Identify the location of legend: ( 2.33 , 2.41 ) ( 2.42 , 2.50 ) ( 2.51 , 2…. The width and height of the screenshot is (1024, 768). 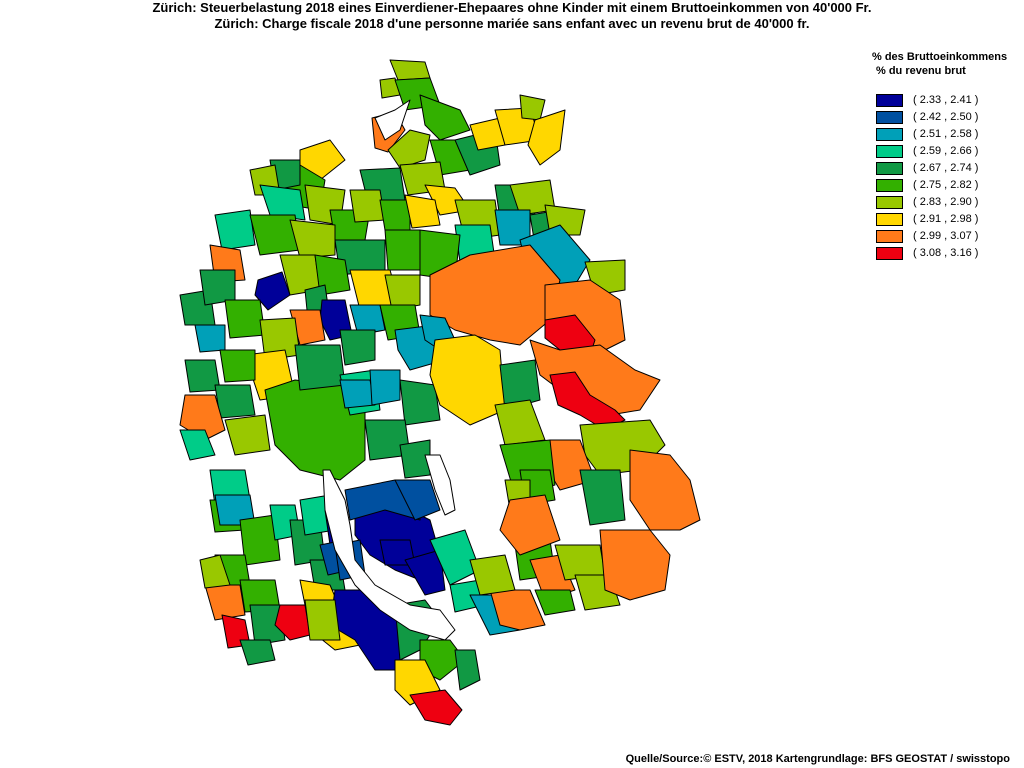
(946, 177).